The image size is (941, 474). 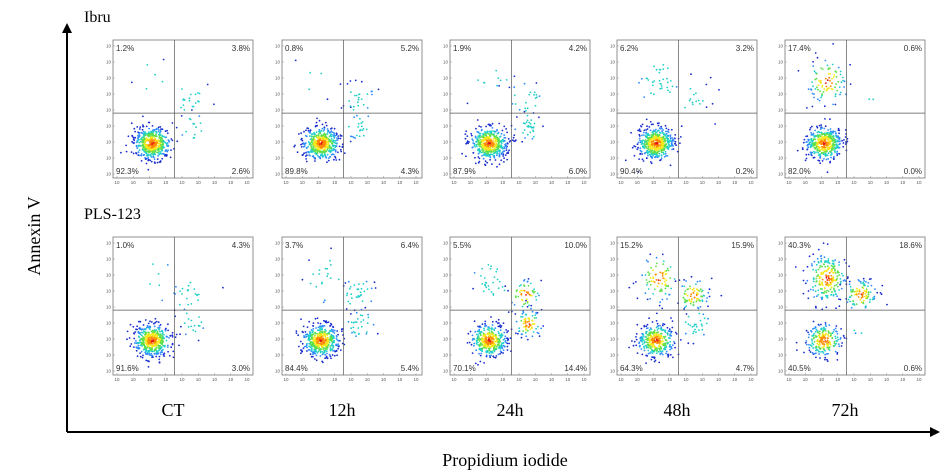 What do you see at coordinates (913, 171) in the screenshot?
I see `quadrant-lr-value: 0.0%` at bounding box center [913, 171].